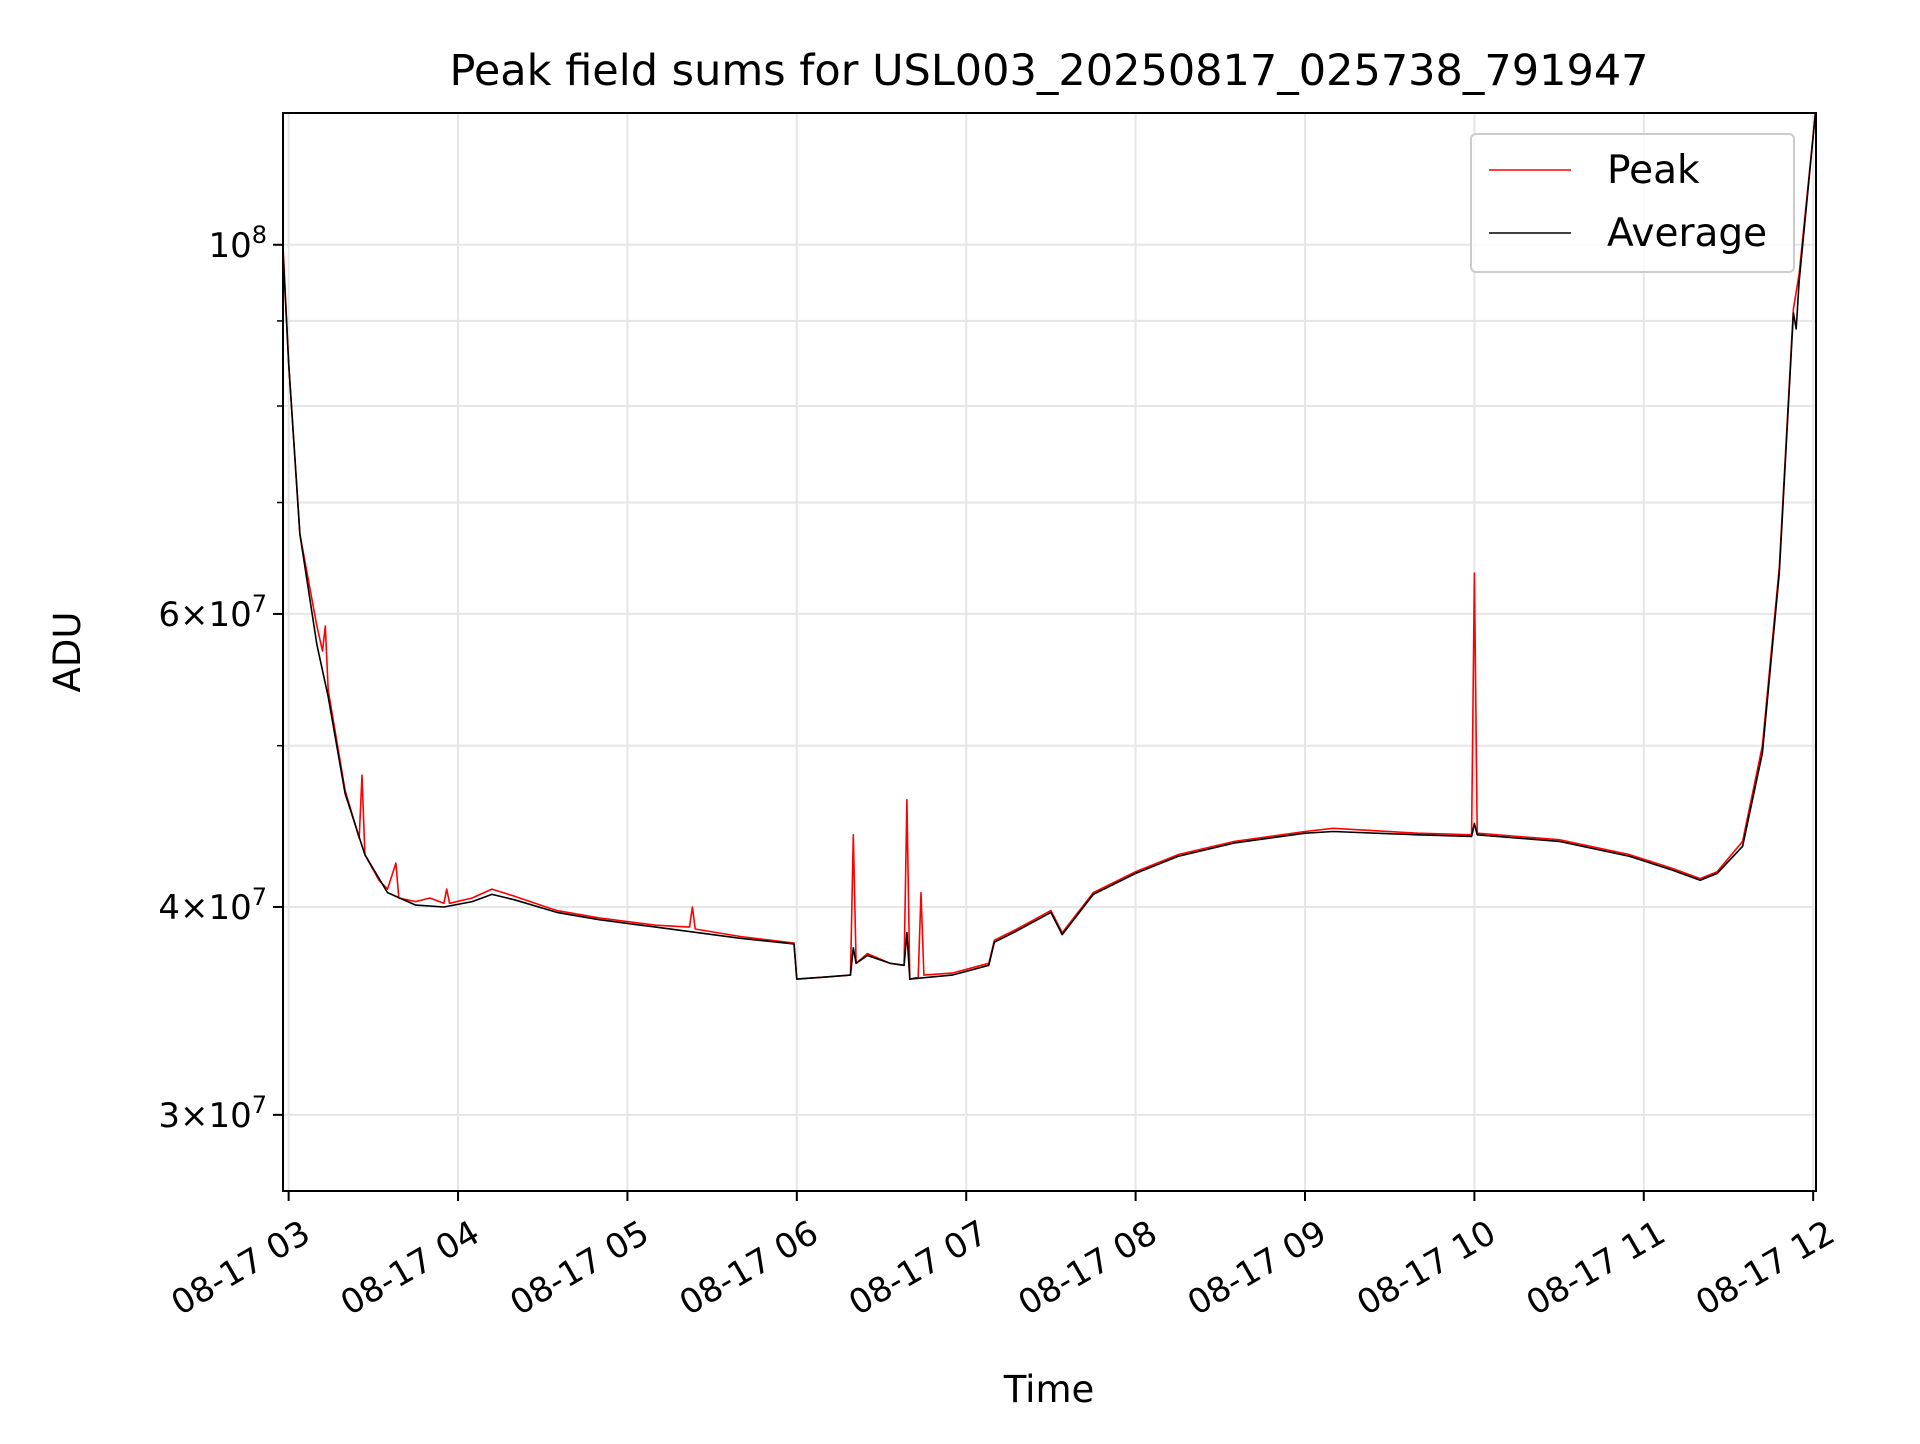  What do you see at coordinates (1687, 233) in the screenshot?
I see `legend-label-average: Average` at bounding box center [1687, 233].